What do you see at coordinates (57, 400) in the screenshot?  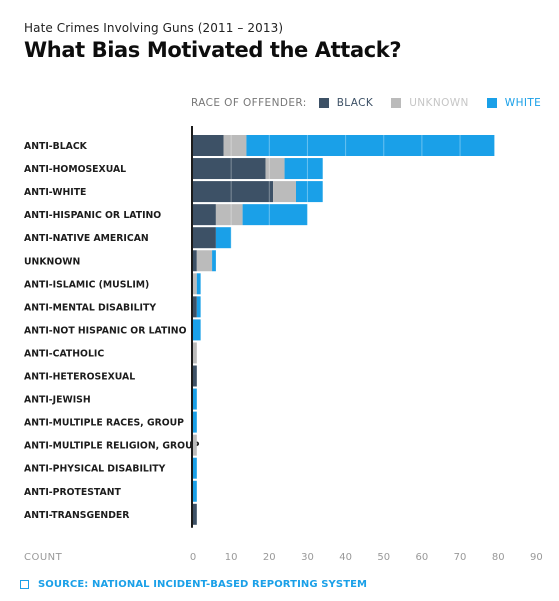 I see `category-label-anti-jewish: ANTI-JEWISH` at bounding box center [57, 400].